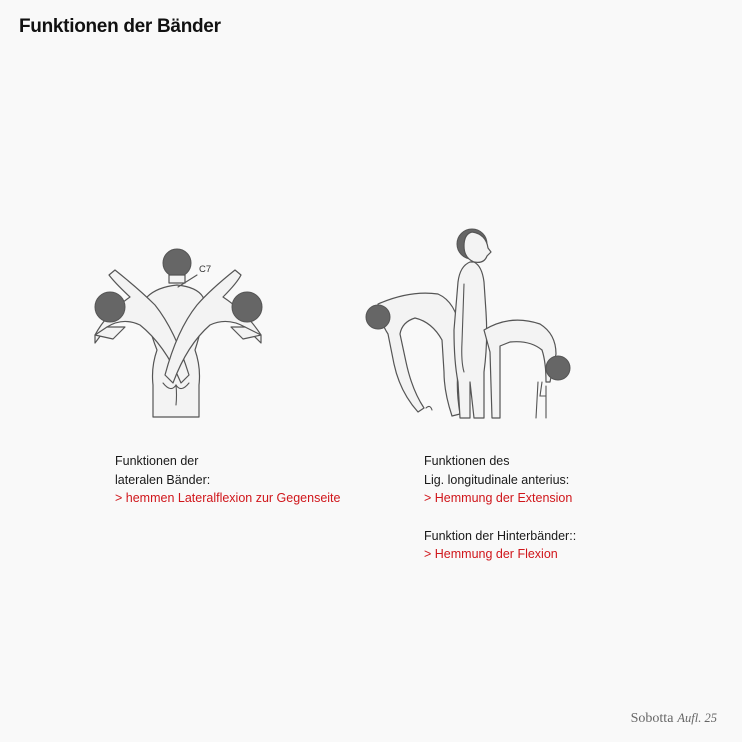 Image resolution: width=742 pixels, height=742 pixels. Describe the element at coordinates (163, 479) in the screenshot. I see `caption-left-line2: lateralen Bänder:` at that location.